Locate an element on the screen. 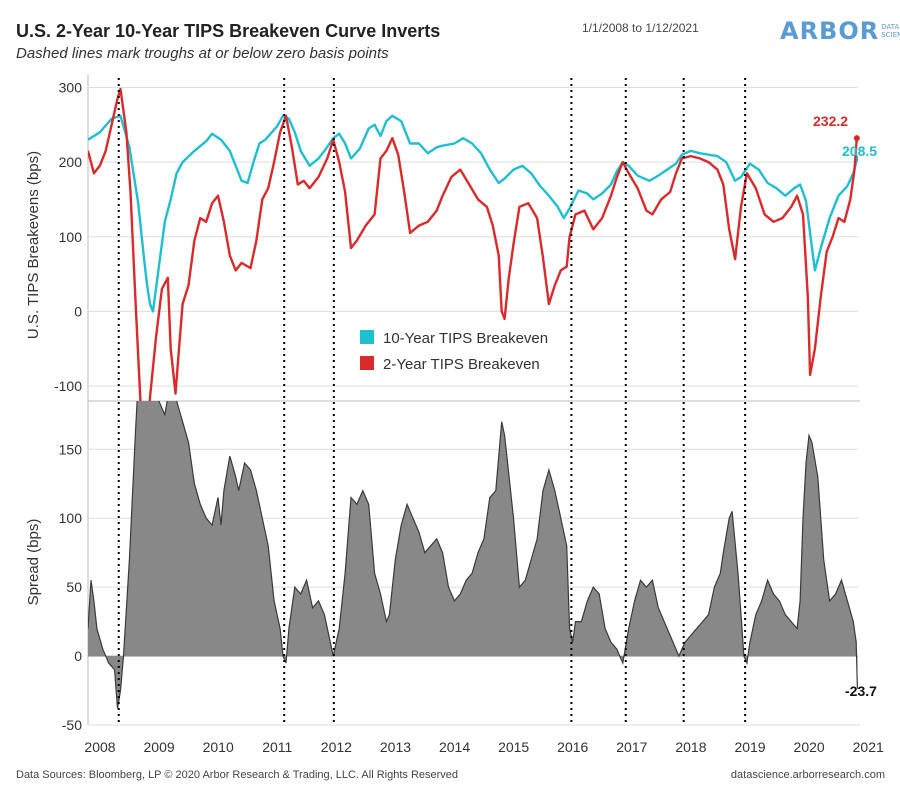 Image resolution: width=900 pixels, height=800 pixels. x-tick-label: 2008 is located at coordinates (99, 747).